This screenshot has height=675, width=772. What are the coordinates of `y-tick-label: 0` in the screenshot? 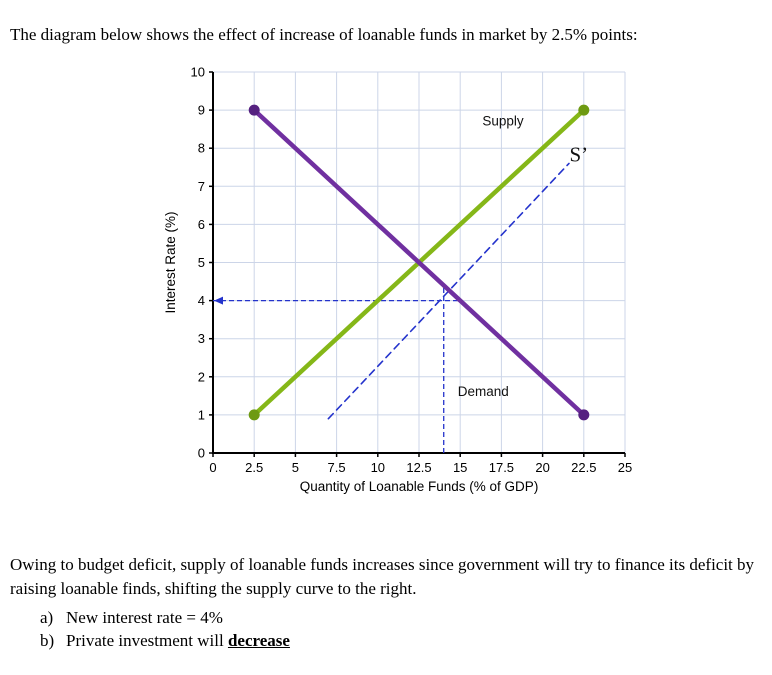 It's located at (201, 453).